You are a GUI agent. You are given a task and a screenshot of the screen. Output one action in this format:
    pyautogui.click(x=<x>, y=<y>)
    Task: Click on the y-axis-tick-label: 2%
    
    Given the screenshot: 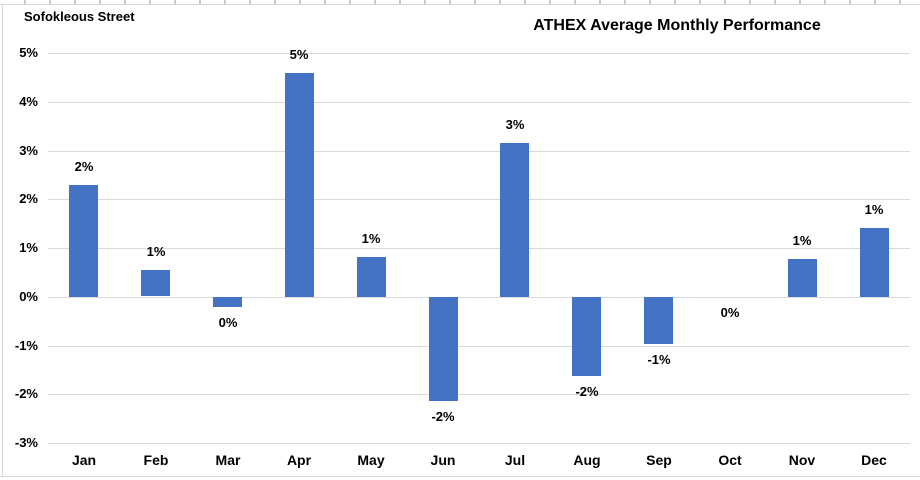 What is the action you would take?
    pyautogui.click(x=28, y=198)
    